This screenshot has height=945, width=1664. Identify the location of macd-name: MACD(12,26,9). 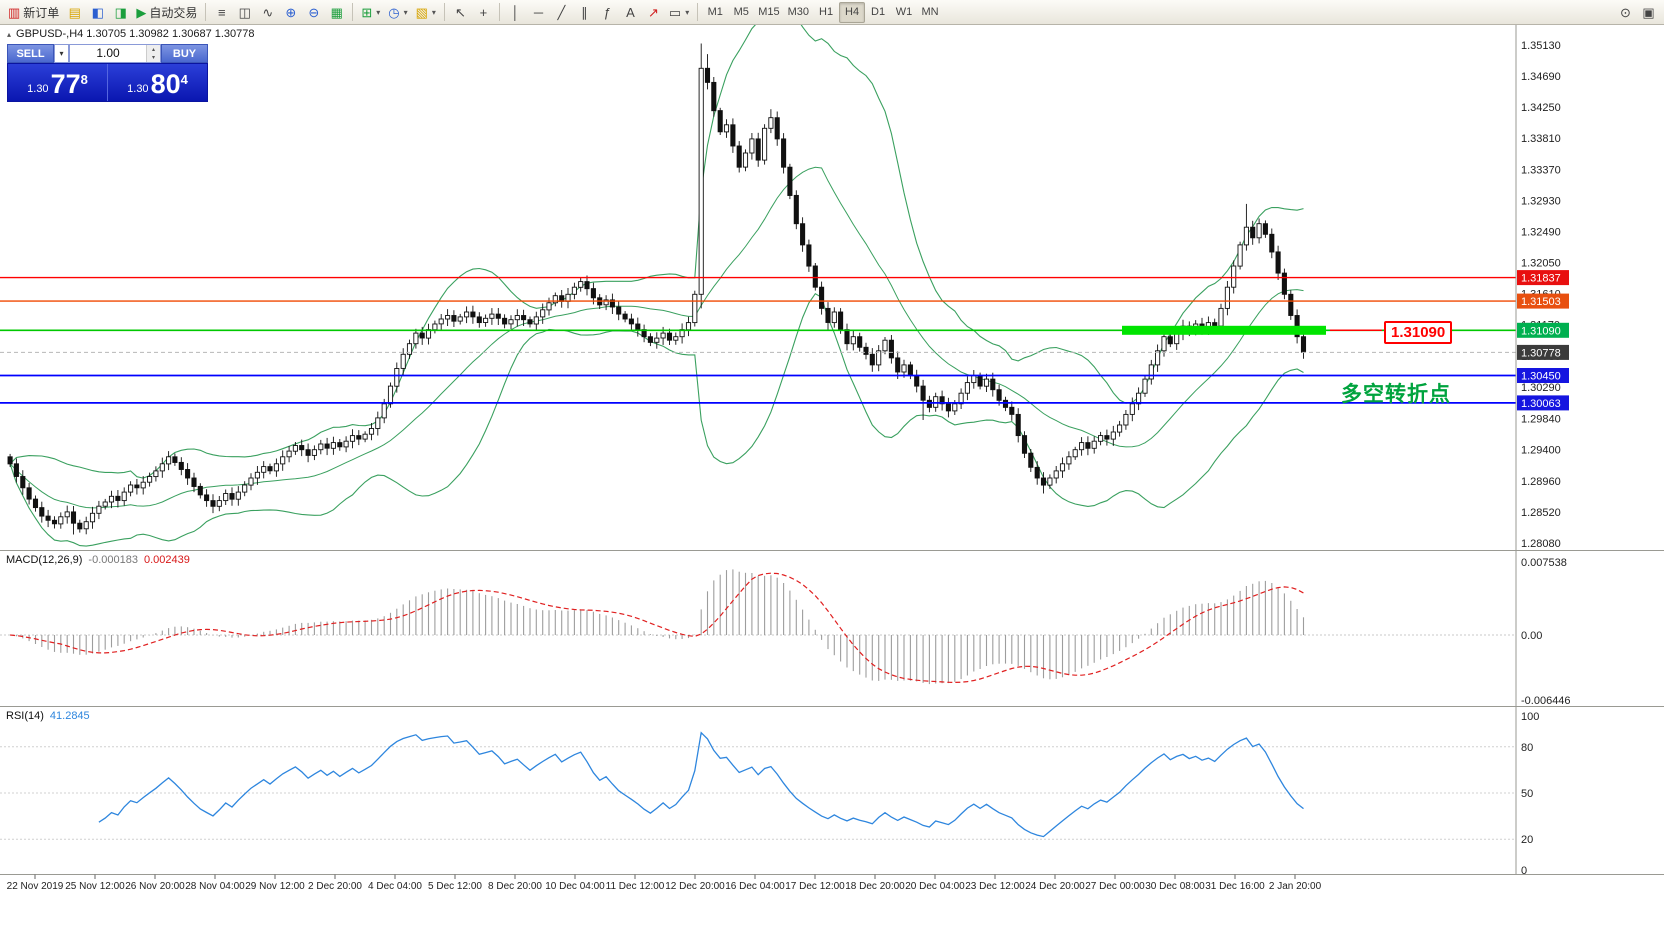
(44, 560).